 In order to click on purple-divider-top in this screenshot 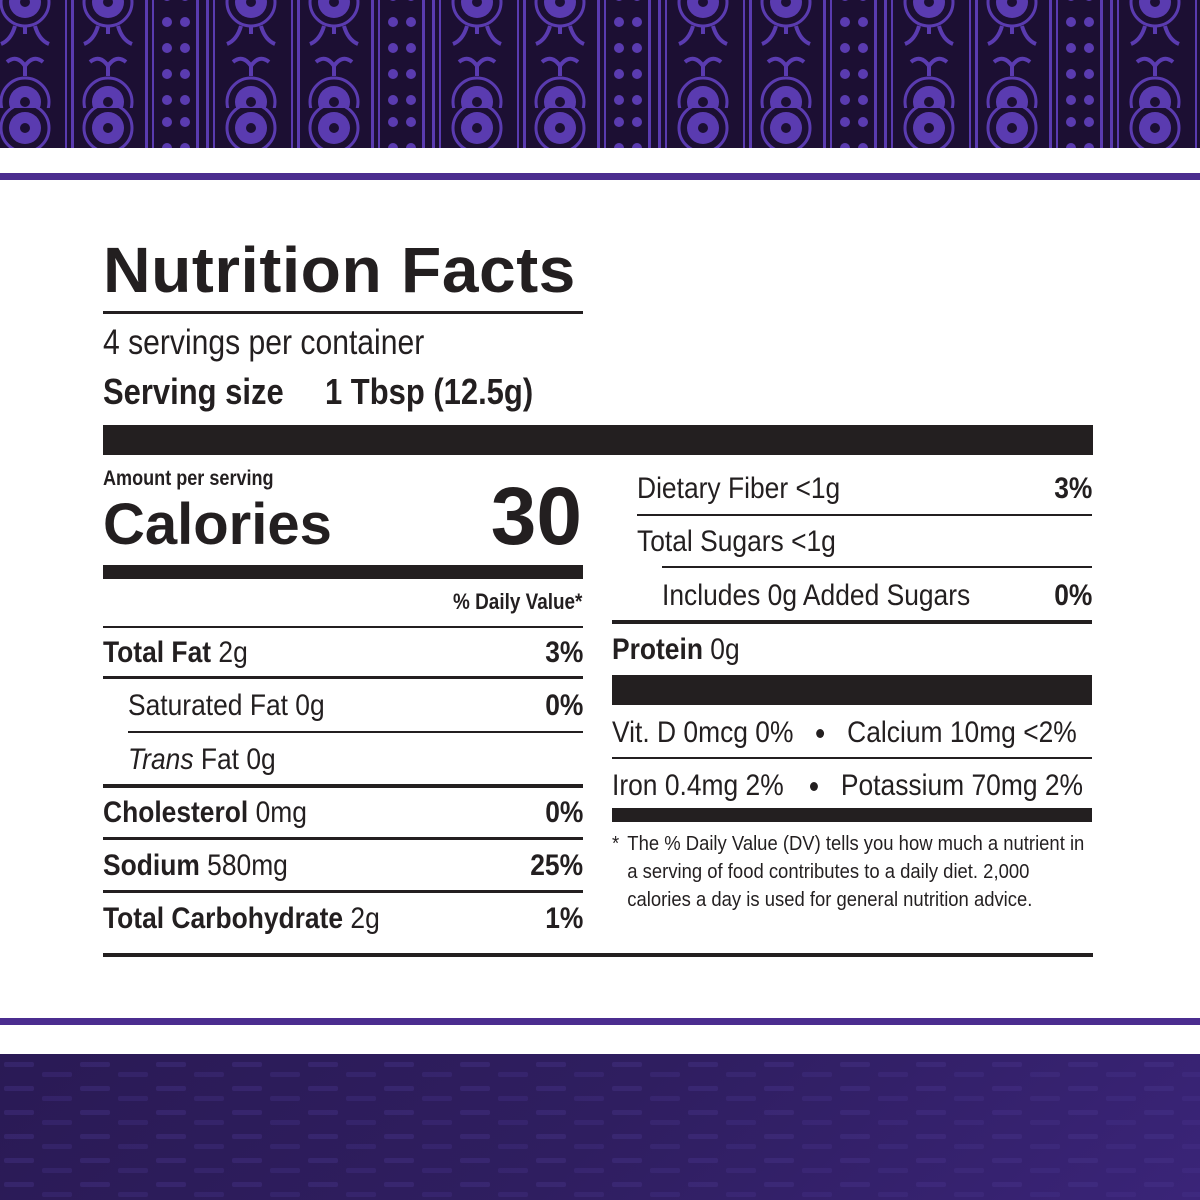, I will do `click(600, 176)`.